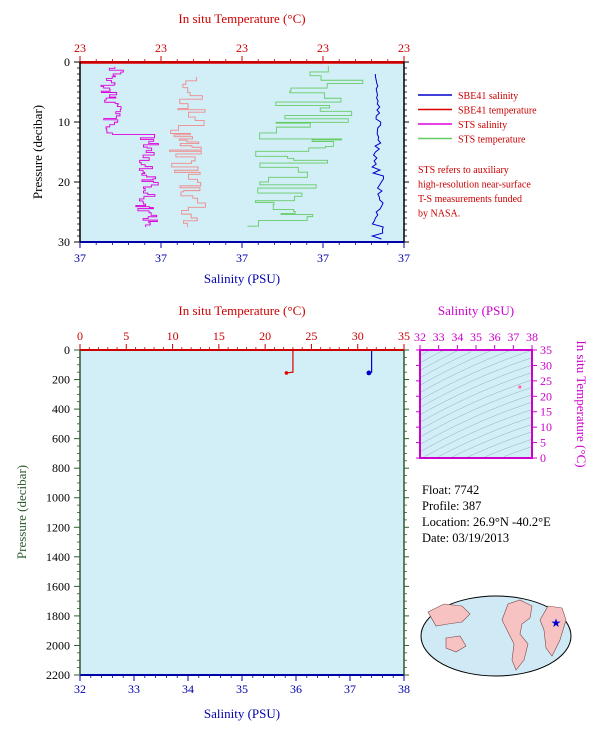 Image resolution: width=601 pixels, height=736 pixels. Describe the element at coordinates (58, 616) in the screenshot. I see `bottom-pressure-tick-label: 1800` at that location.